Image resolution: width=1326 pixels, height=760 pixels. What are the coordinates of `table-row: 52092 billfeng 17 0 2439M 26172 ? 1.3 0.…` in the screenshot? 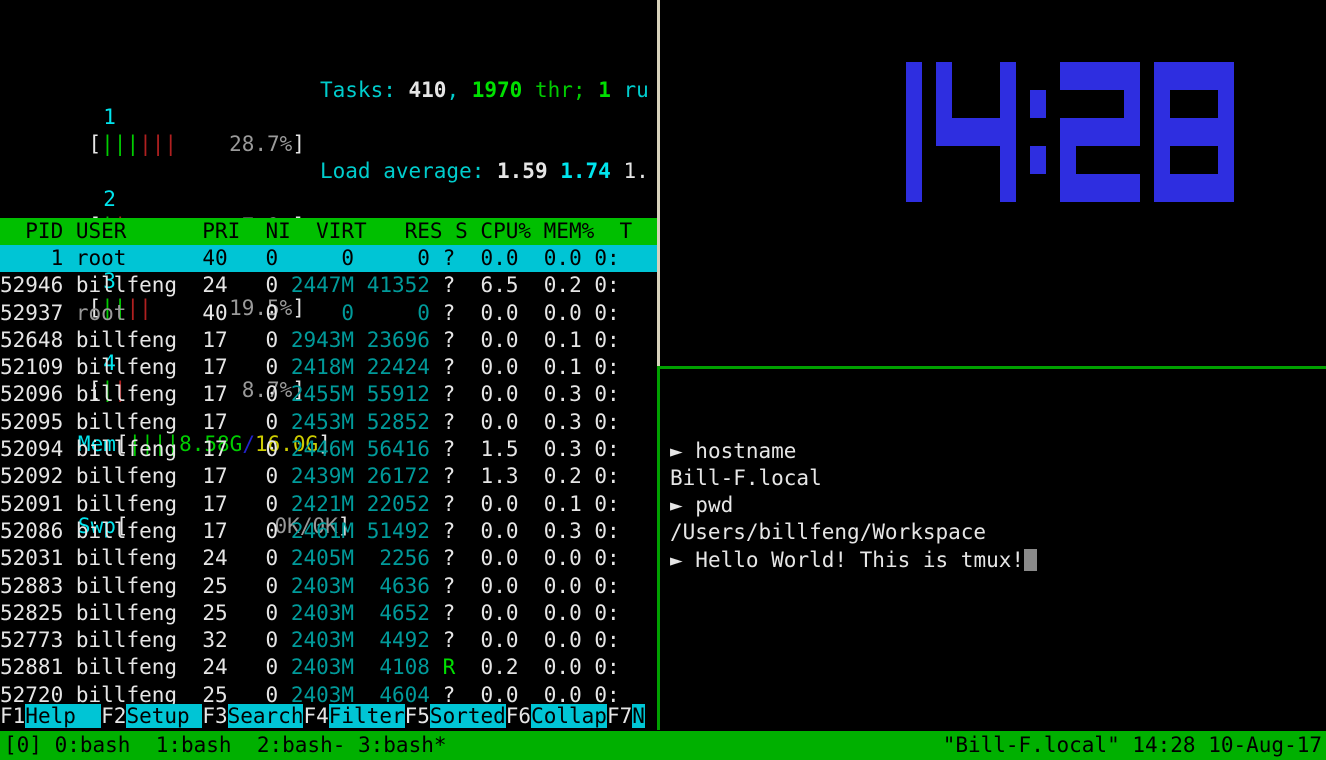 It's located at (328, 476).